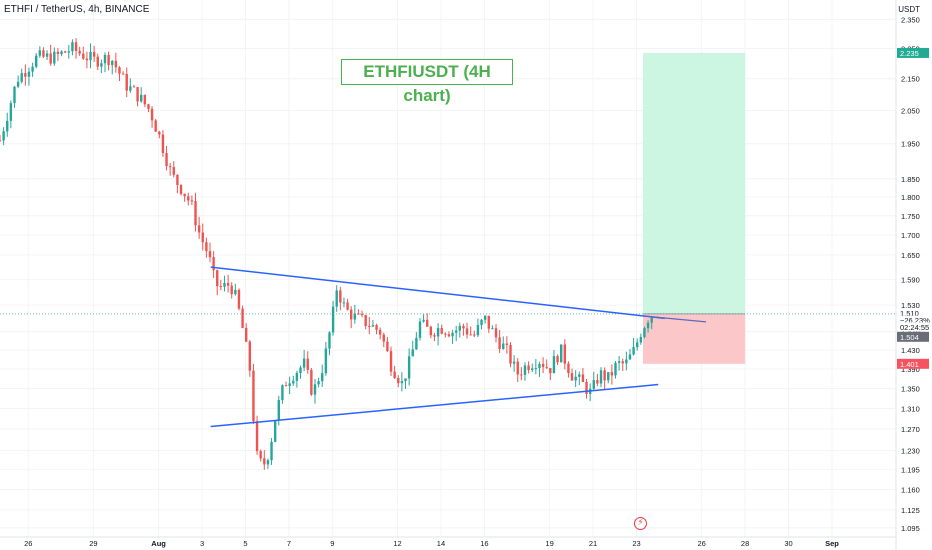 The width and height of the screenshot is (932, 550). What do you see at coordinates (549, 543) in the screenshot?
I see `time-tick-label: 19` at bounding box center [549, 543].